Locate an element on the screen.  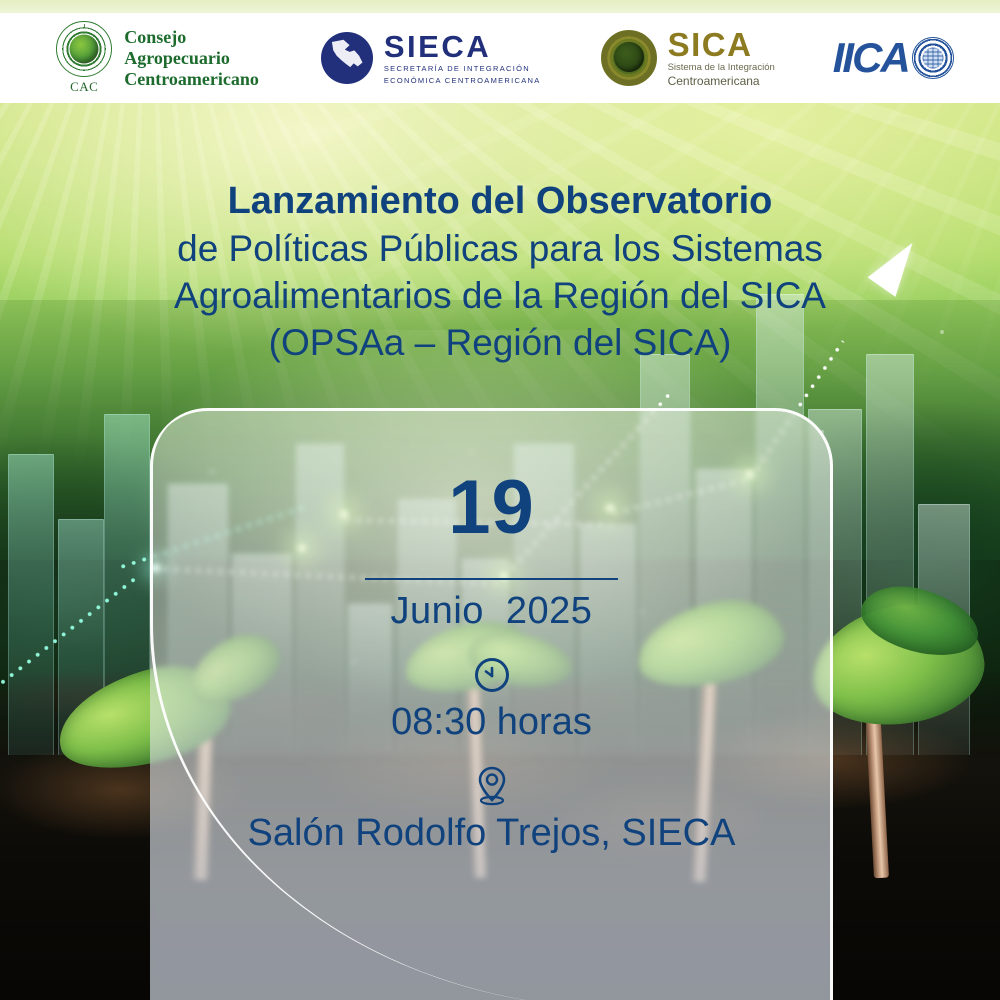
sica-sub-line-2: Centroamericana is located at coordinates (713, 80).